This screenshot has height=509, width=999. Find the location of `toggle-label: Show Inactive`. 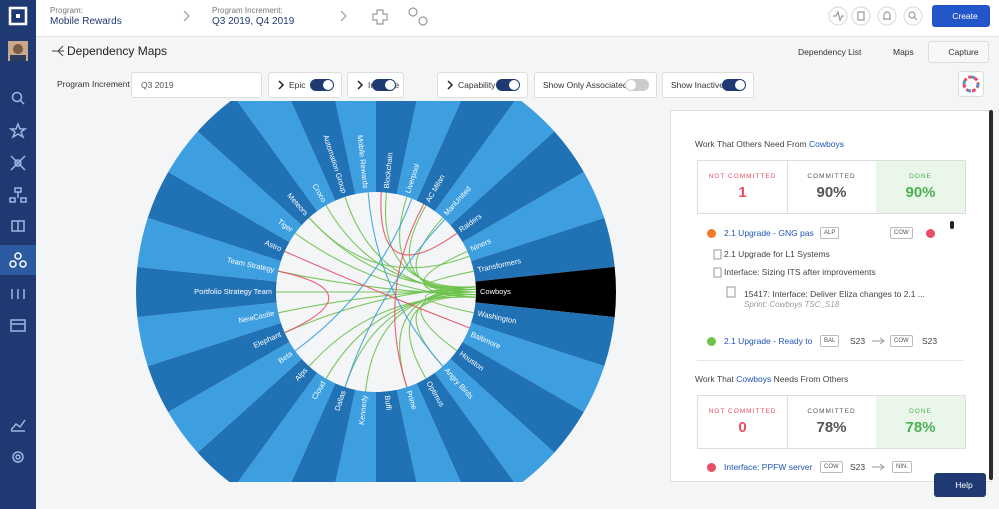

toggle-label: Show Inactive is located at coordinates (697, 85).